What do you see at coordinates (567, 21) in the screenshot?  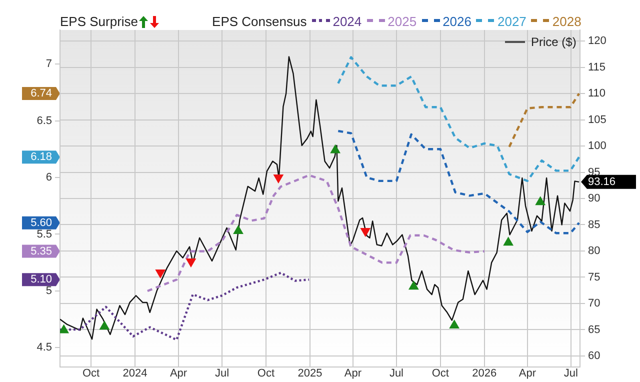 I see `legend-label: 2028` at bounding box center [567, 21].